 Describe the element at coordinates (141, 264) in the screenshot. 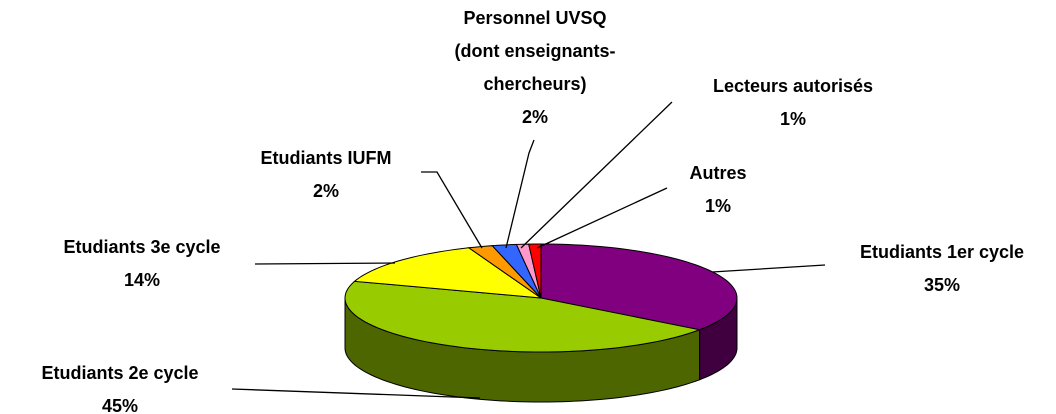

I see `slice-label: Etudiants 3e cycle 14%` at that location.